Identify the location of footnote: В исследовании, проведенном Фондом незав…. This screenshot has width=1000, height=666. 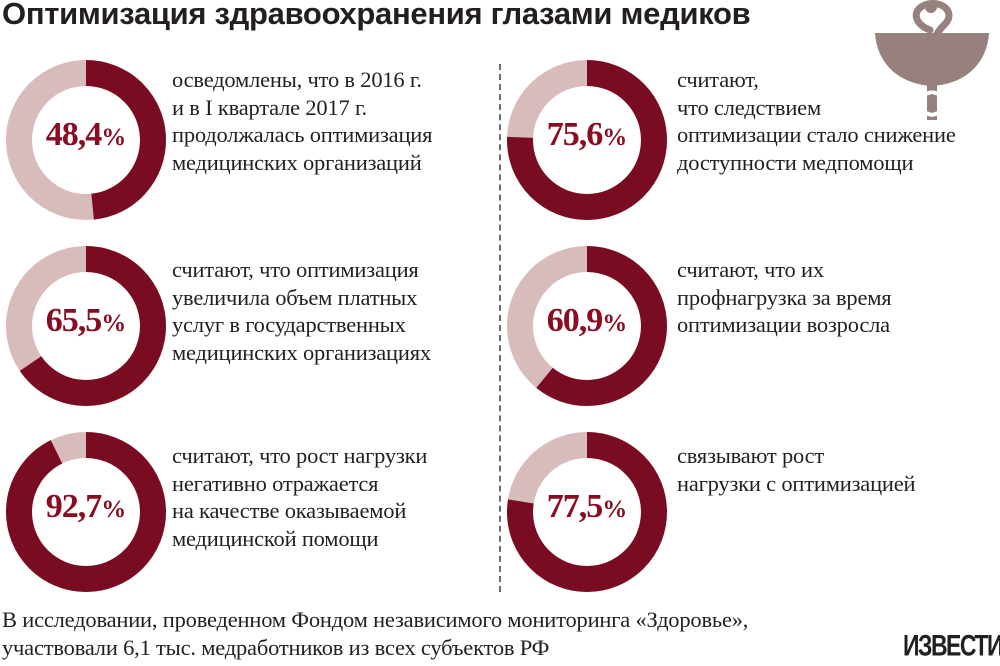
(375, 634).